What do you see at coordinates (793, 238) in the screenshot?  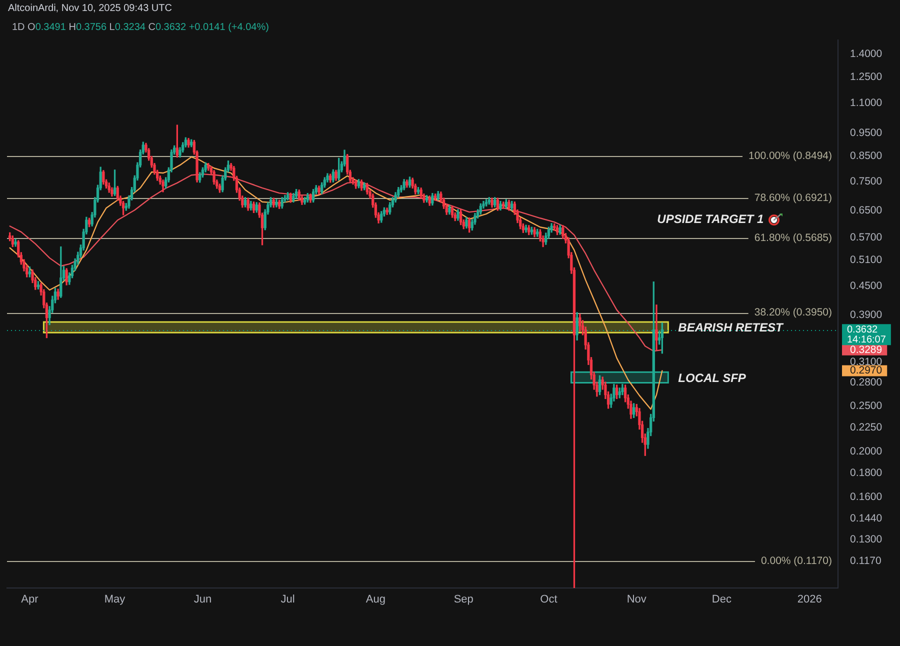 I see `ref-line-label: 61.80% (0.5685)` at bounding box center [793, 238].